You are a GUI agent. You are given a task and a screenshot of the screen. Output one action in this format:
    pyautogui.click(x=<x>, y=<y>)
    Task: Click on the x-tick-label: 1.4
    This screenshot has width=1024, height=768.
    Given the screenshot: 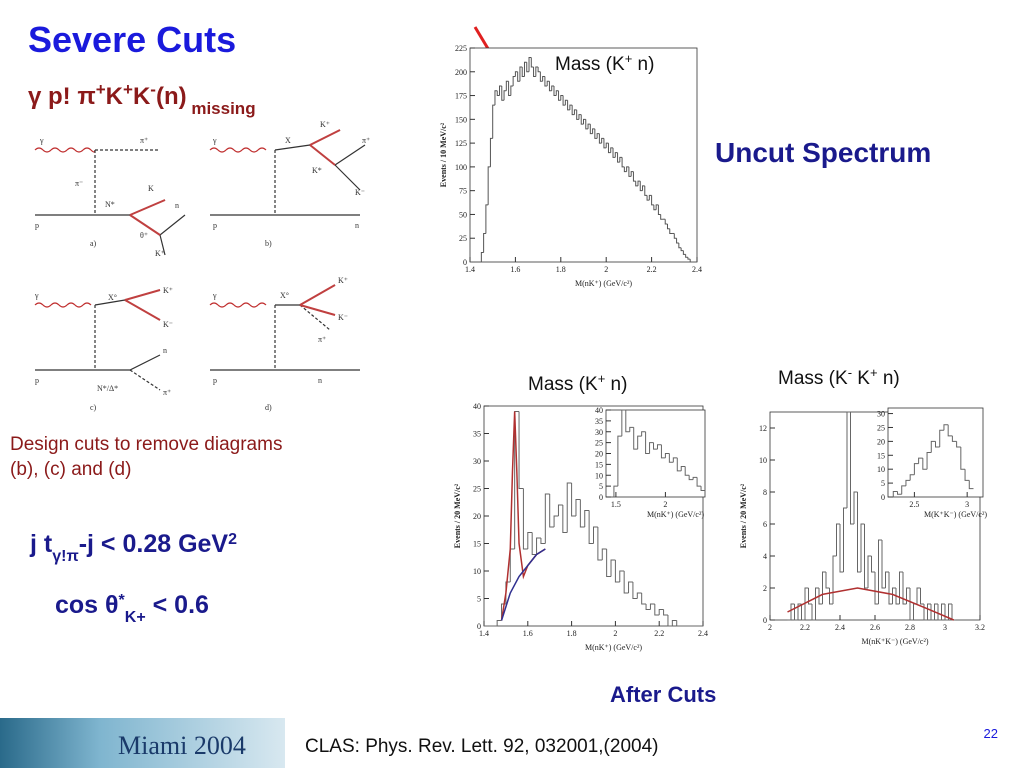 What is the action you would take?
    pyautogui.click(x=484, y=633)
    